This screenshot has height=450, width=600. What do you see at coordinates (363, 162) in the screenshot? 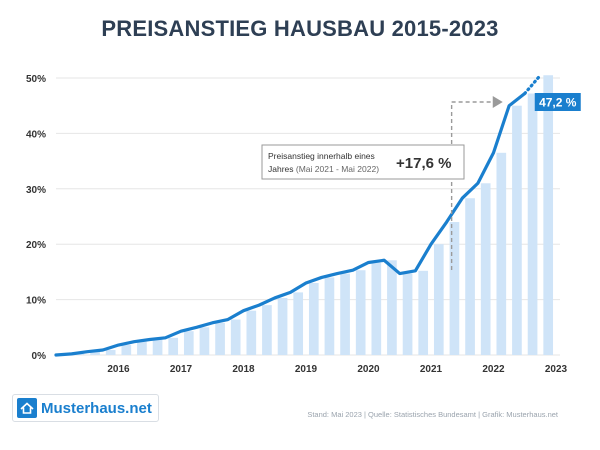
I see `annotation-box` at bounding box center [363, 162].